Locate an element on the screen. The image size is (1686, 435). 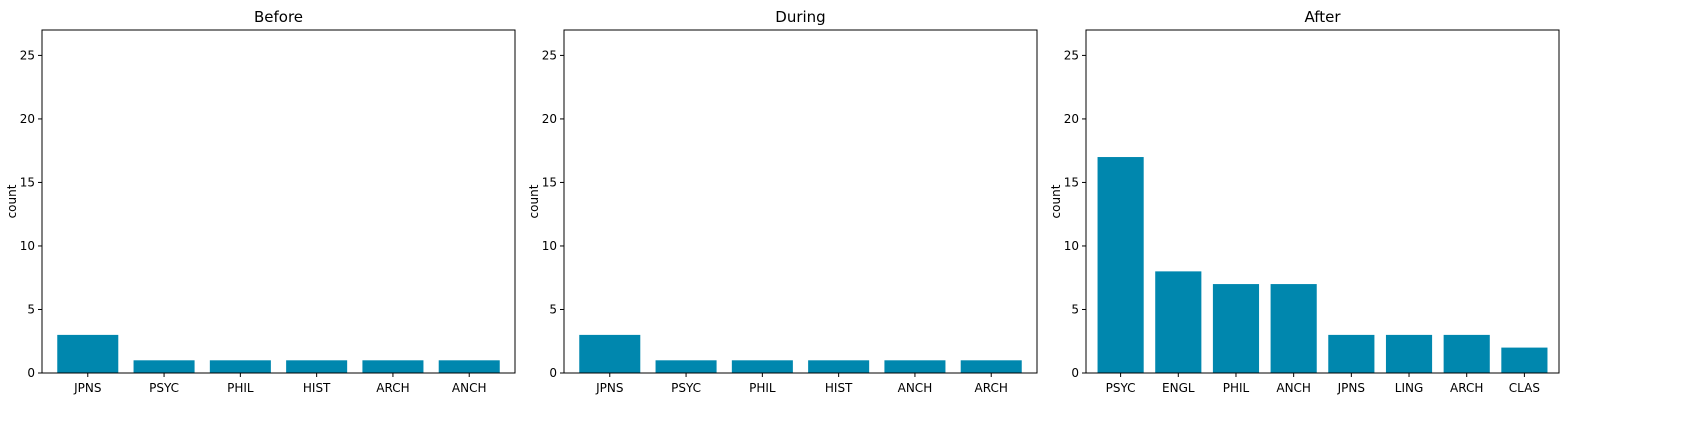
subplot-title: During is located at coordinates (800, 17).